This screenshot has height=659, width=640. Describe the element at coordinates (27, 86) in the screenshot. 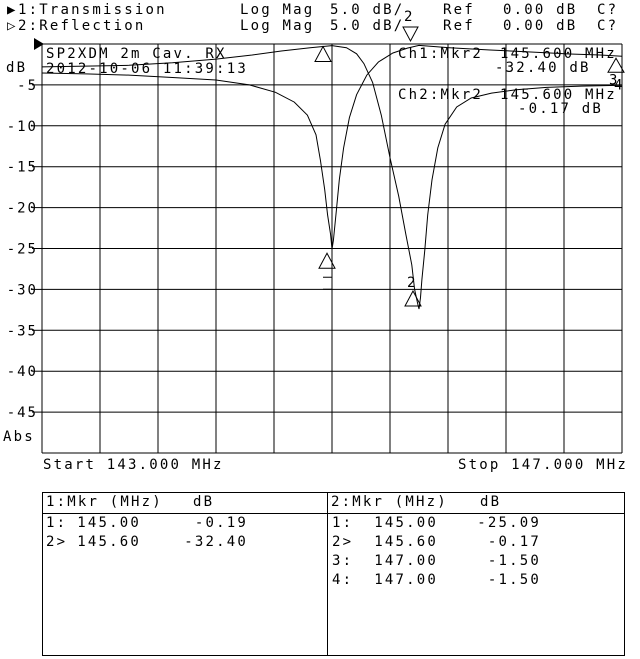

I see `y-tick-label: -5` at that location.